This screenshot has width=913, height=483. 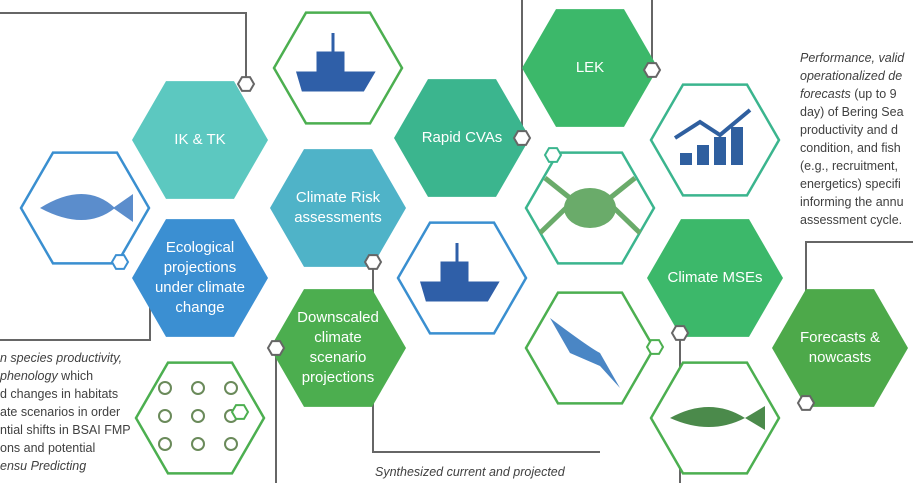 What do you see at coordinates (850, 148) in the screenshot?
I see `note-line: condition, and fish` at bounding box center [850, 148].